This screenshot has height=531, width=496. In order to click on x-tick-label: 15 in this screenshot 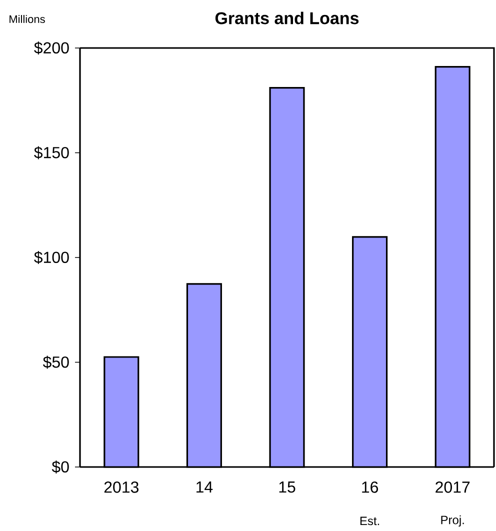, I will do `click(287, 487)`.